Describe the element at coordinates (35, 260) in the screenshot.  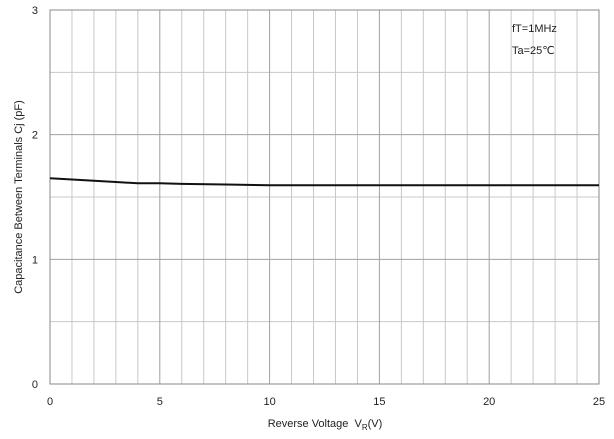
I see `y-tick-label: 1` at that location.